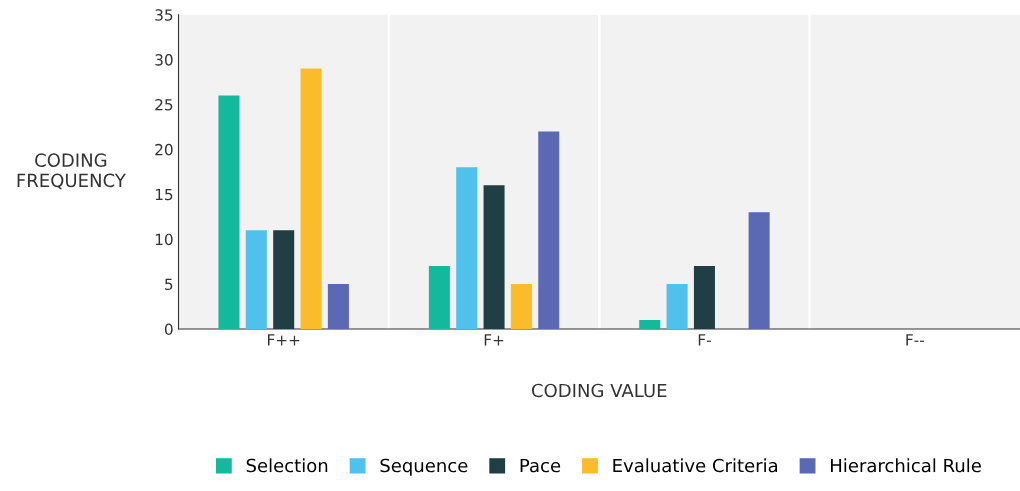 Image resolution: width=1020 pixels, height=491 pixels. I want to click on y-tick-label: 0, so click(168, 329).